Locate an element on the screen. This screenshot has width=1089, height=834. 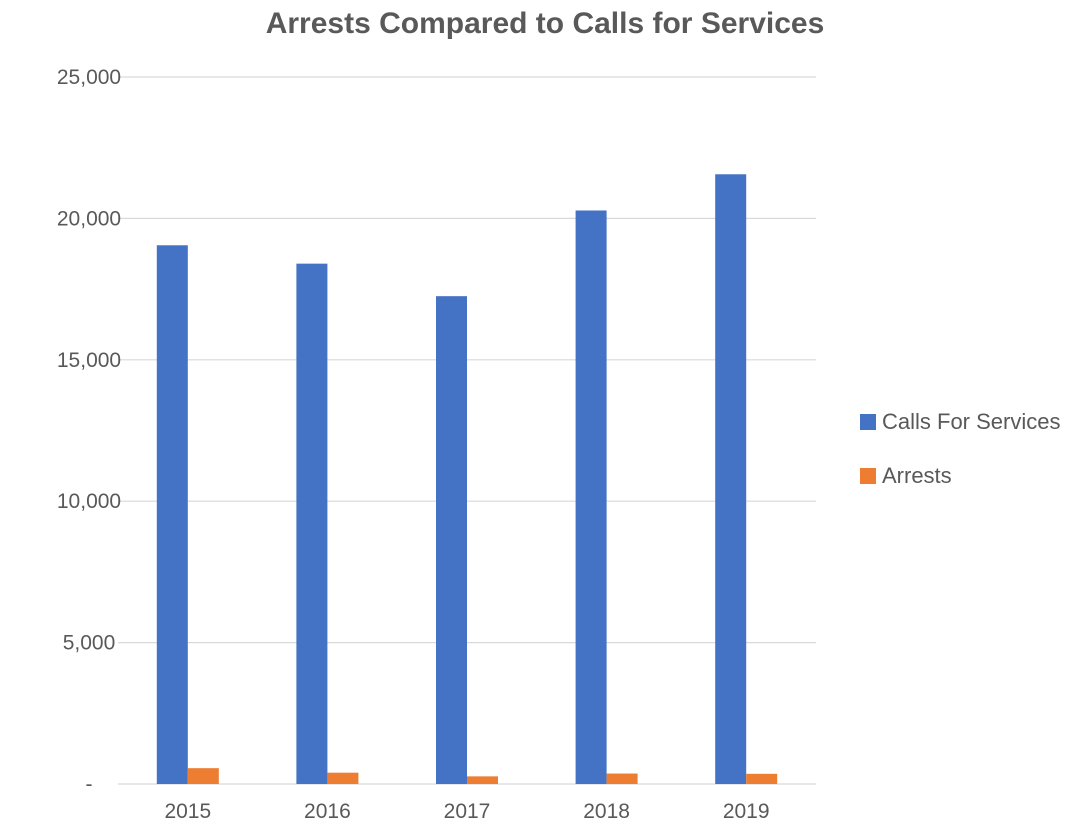
x-tick-label: 2018 is located at coordinates (606, 811).